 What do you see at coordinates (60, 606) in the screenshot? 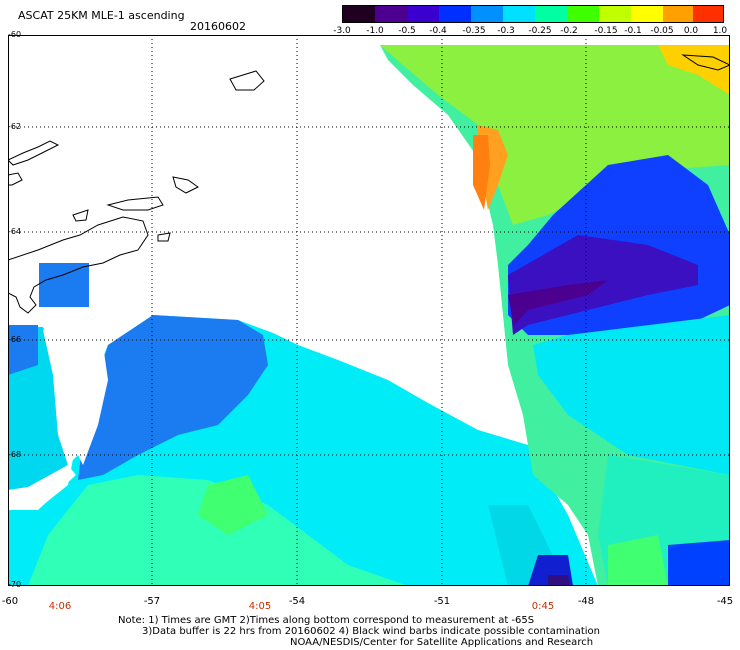
I see `time-label: 4:06` at bounding box center [60, 606].